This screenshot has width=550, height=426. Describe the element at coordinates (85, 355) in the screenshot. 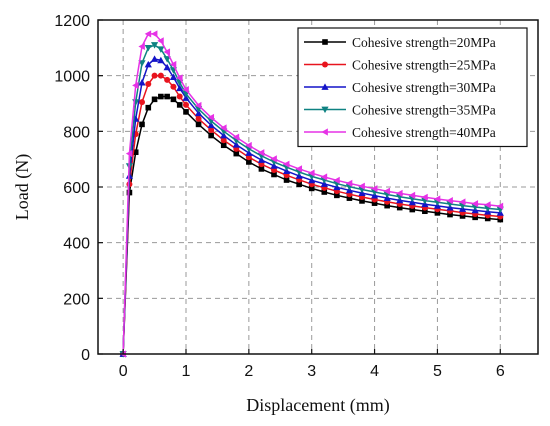

I see `y-tick-label: 0` at that location.